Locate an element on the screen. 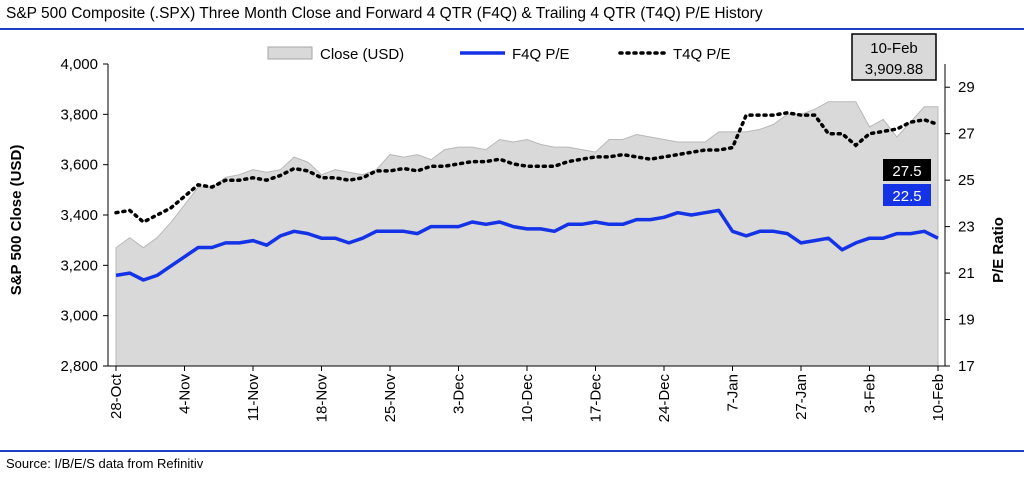 The width and height of the screenshot is (1024, 479). y-axis-title: S&P 500 Close (USD) is located at coordinates (16, 220).